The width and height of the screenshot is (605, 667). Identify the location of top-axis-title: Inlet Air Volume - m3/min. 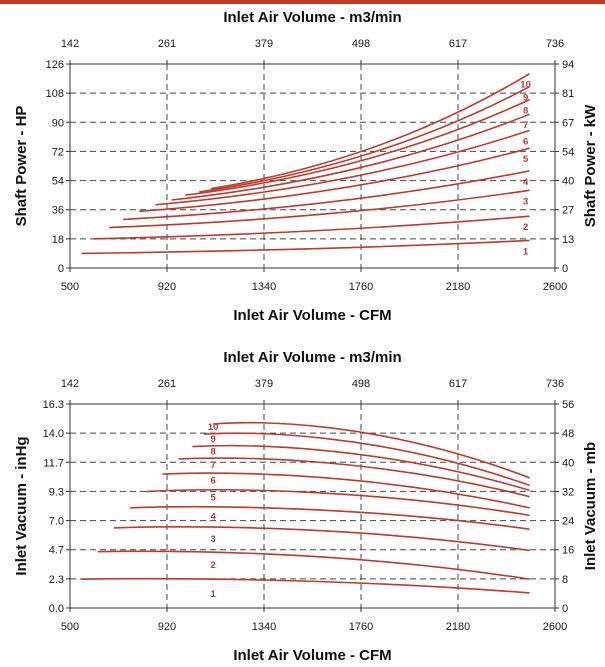
(312, 17).